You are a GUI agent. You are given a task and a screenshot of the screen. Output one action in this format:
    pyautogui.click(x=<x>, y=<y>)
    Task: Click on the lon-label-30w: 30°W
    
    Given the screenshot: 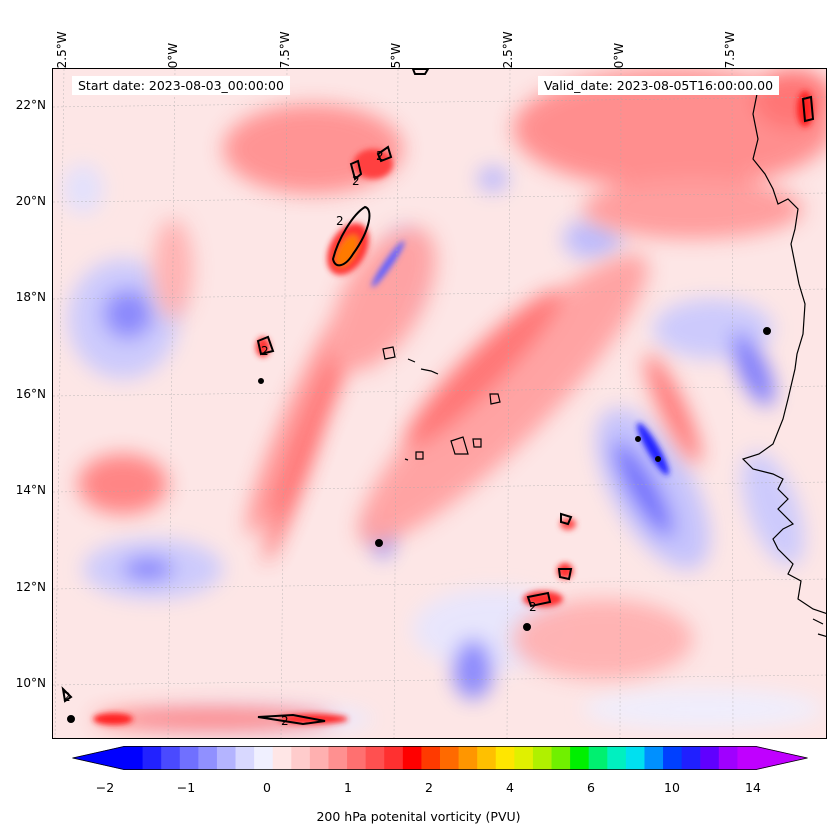 What is the action you would take?
    pyautogui.click(x=173, y=59)
    